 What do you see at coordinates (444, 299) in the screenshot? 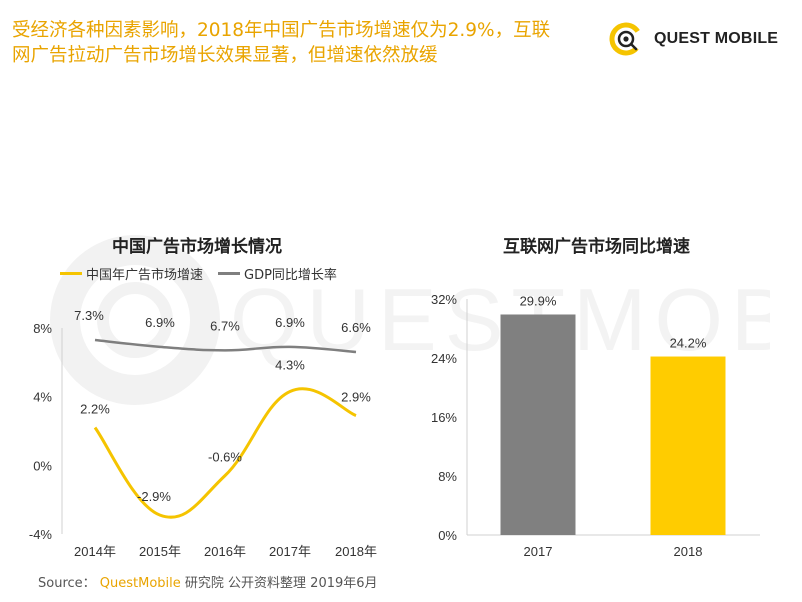
I see `bar-chart-y-tick: 32%` at bounding box center [444, 299].